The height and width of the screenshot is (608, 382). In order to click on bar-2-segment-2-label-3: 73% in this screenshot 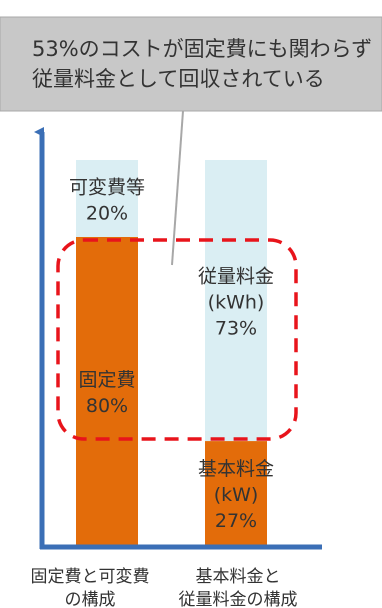, I will do `click(236, 329)`.